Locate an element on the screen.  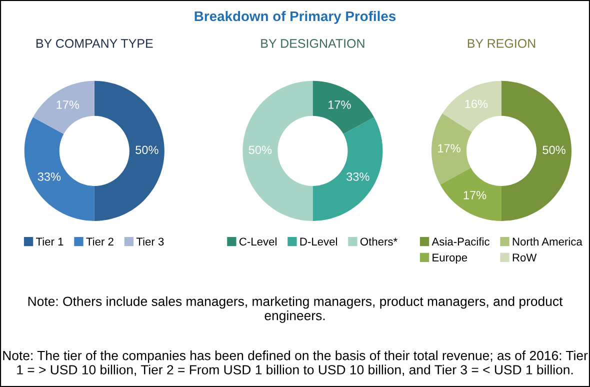
legend-label: Tier 2 is located at coordinates (100, 241).